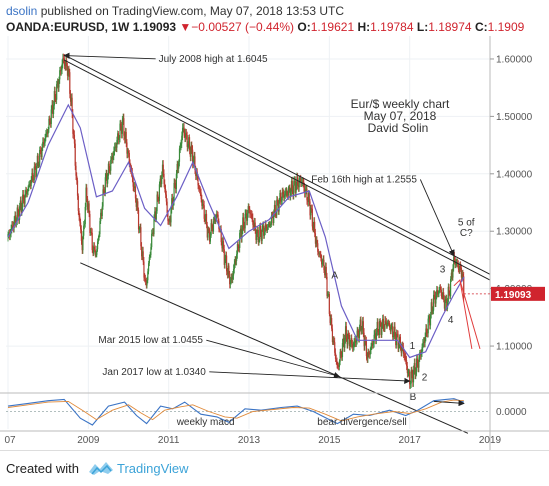 The image size is (549, 486). What do you see at coordinates (22, 11) in the screenshot?
I see `author-link: dsolin` at bounding box center [22, 11].